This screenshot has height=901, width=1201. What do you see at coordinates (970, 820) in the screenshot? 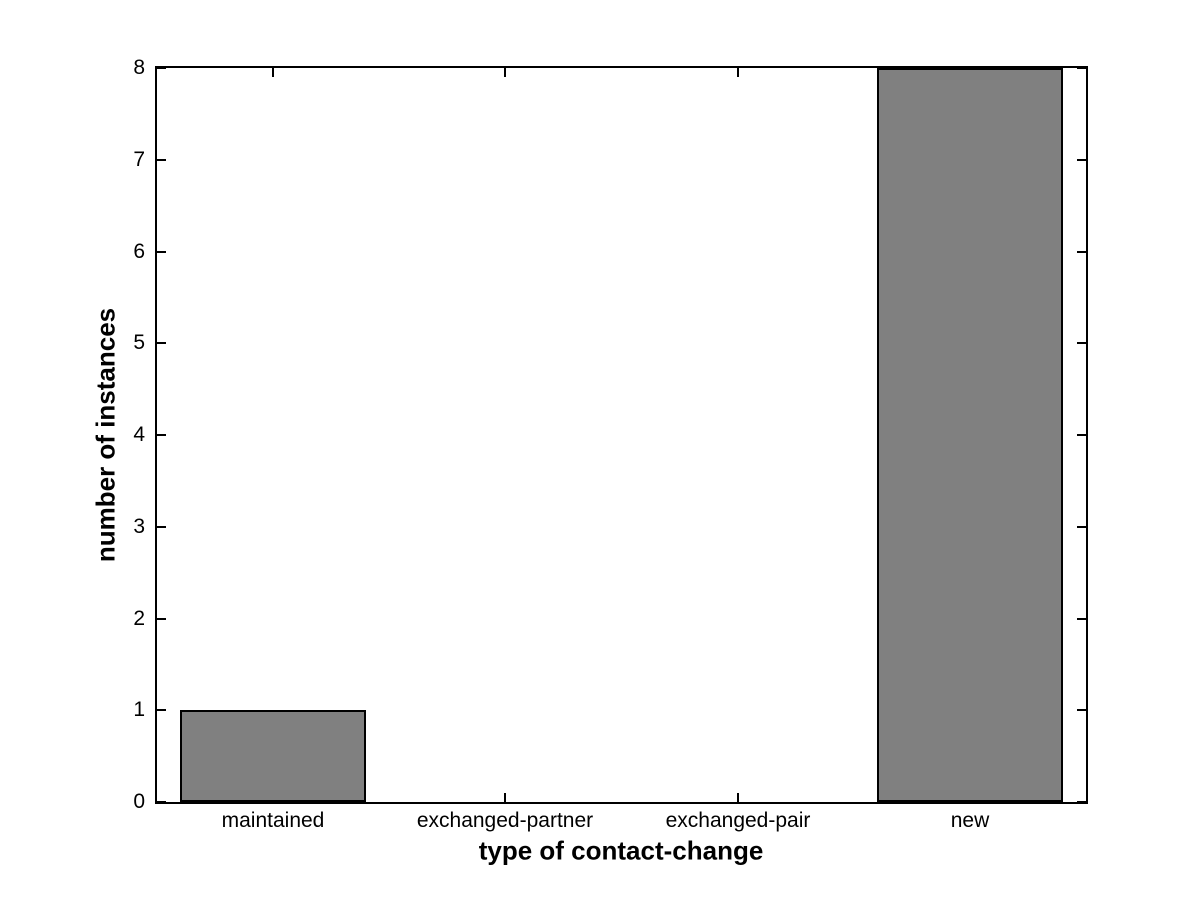
I see `x-tick-label: new` at bounding box center [970, 820].